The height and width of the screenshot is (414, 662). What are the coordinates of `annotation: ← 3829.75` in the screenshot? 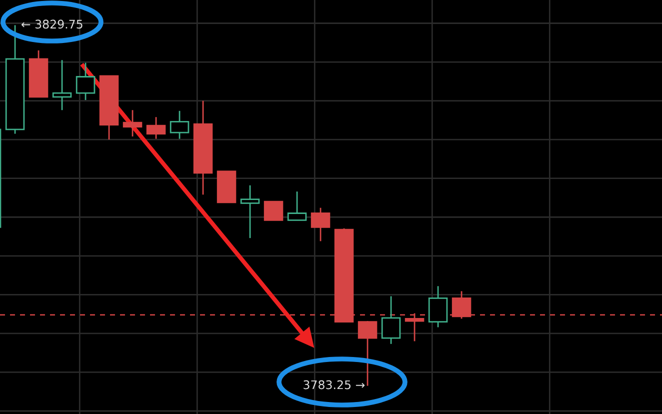 It's located at (51, 24).